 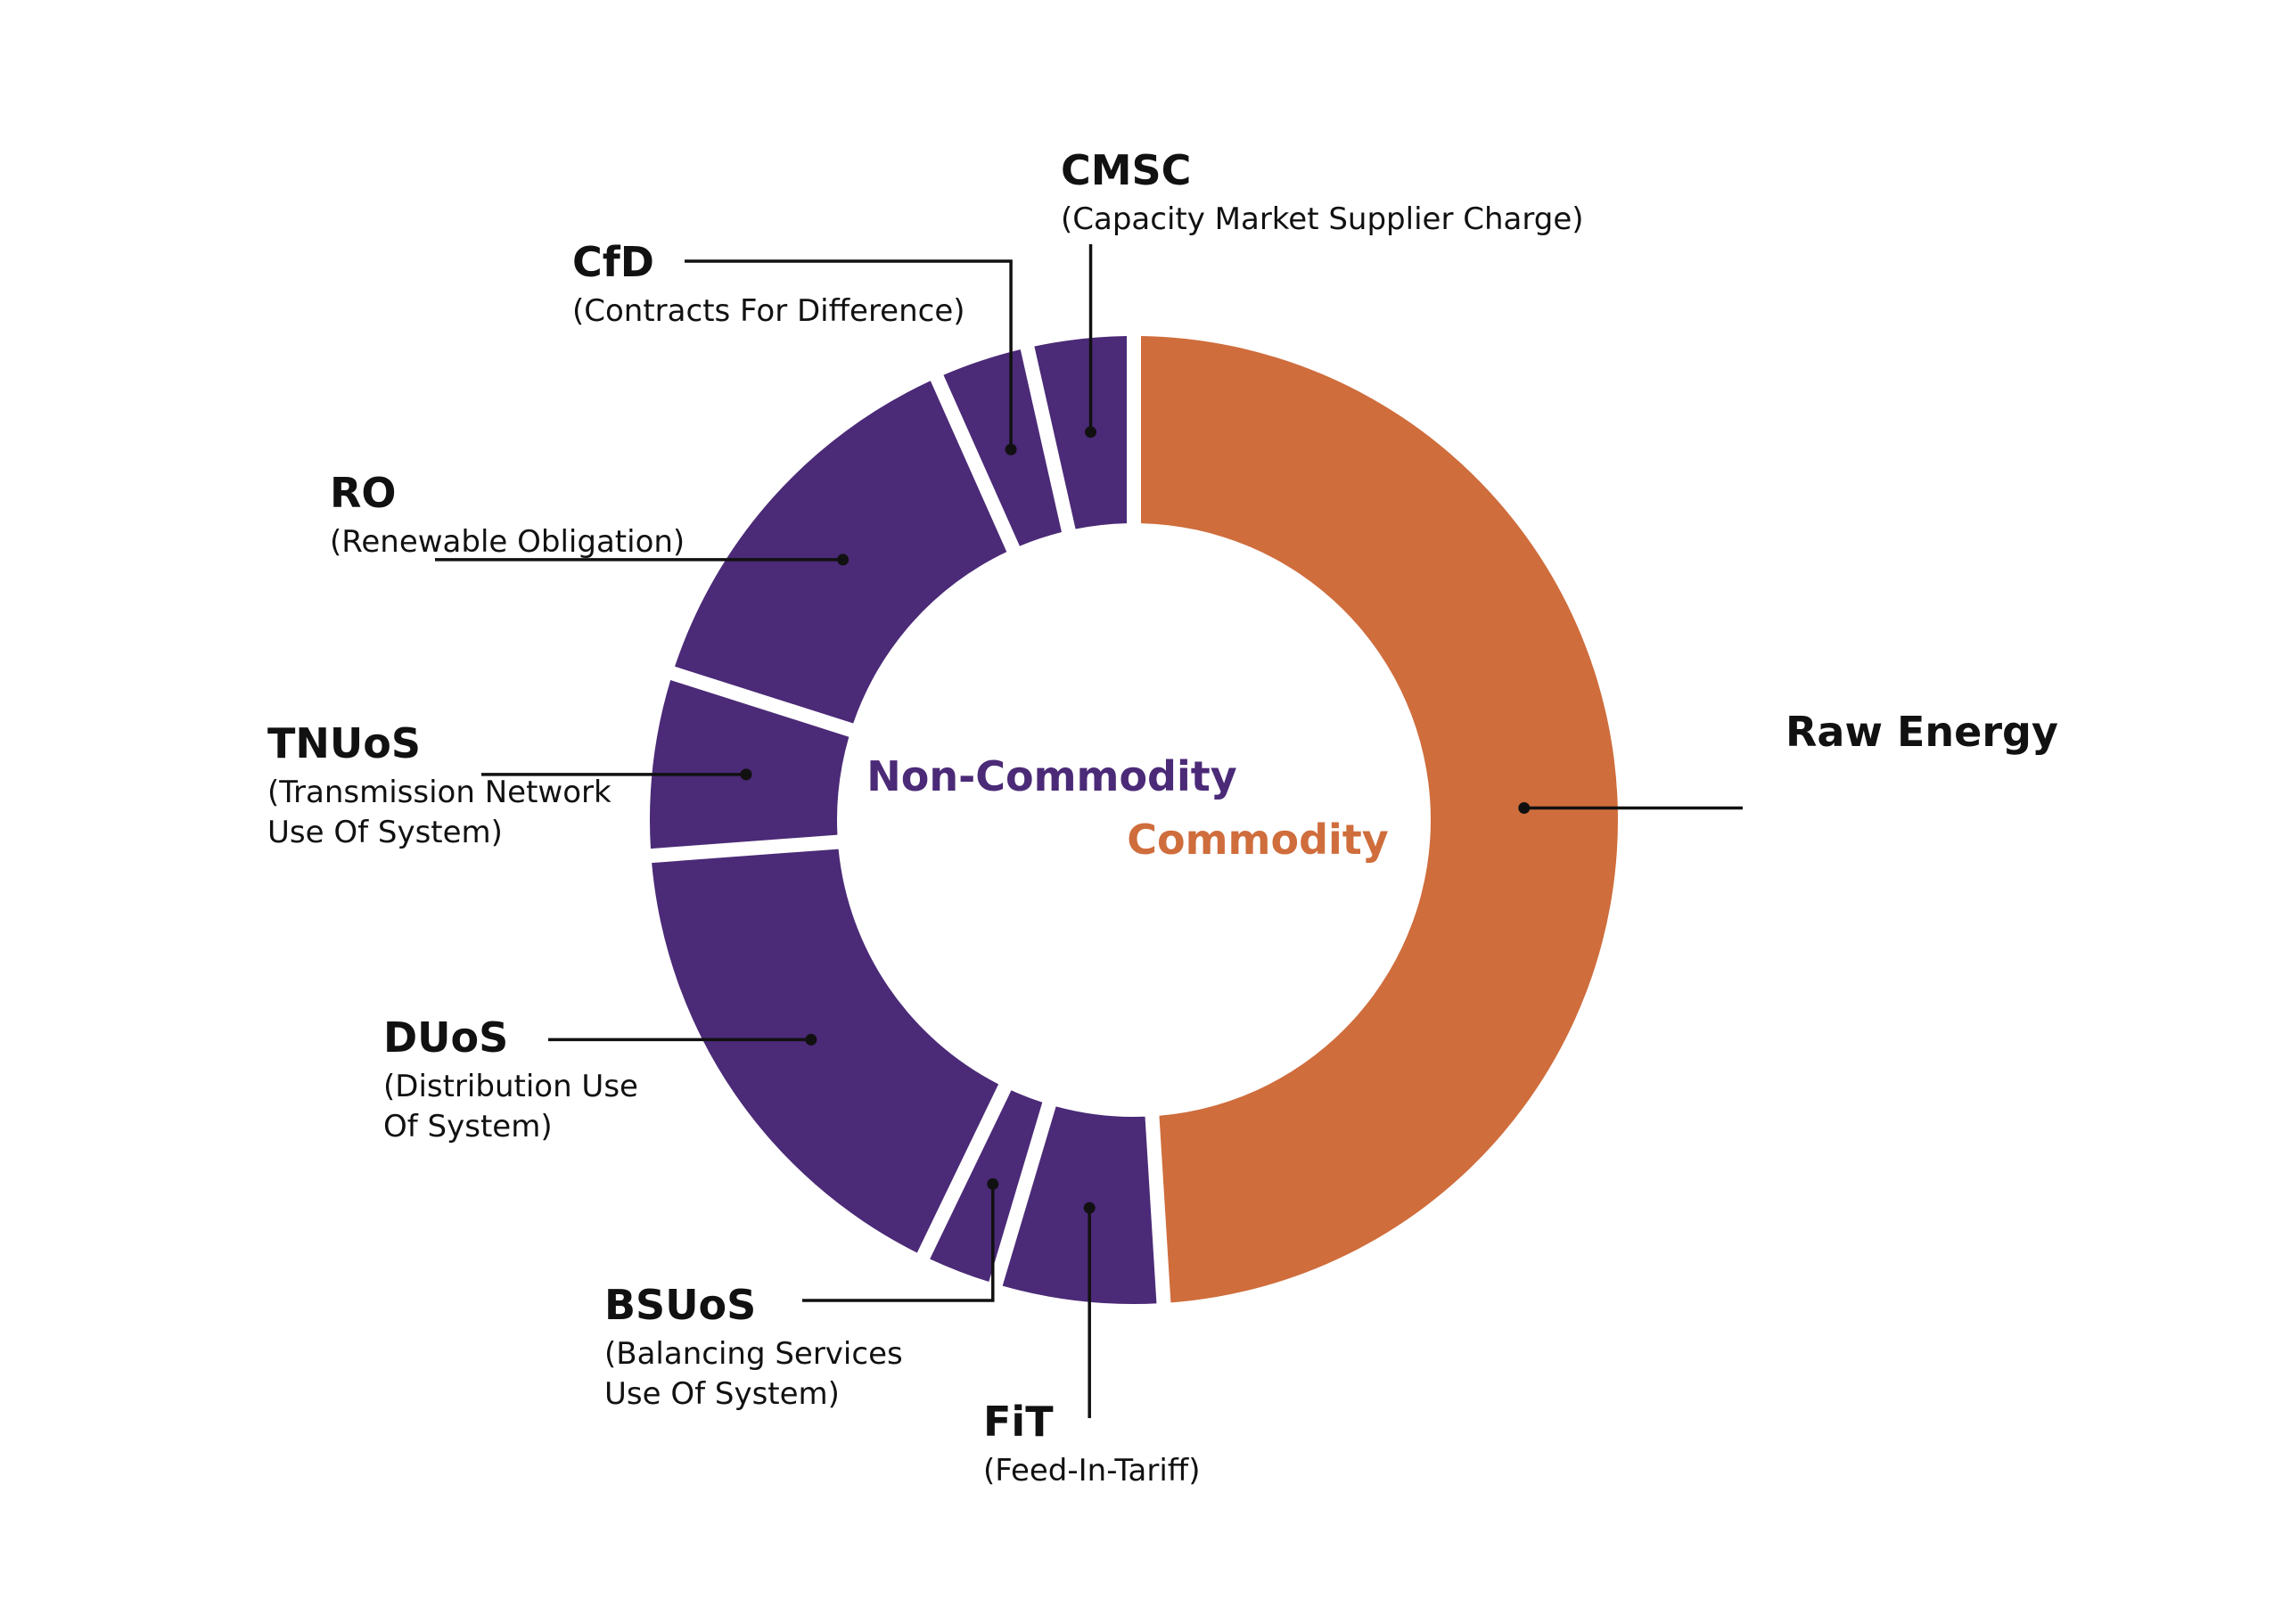 What do you see at coordinates (987, 1186) in the screenshot?
I see `segment-bsuos` at bounding box center [987, 1186].